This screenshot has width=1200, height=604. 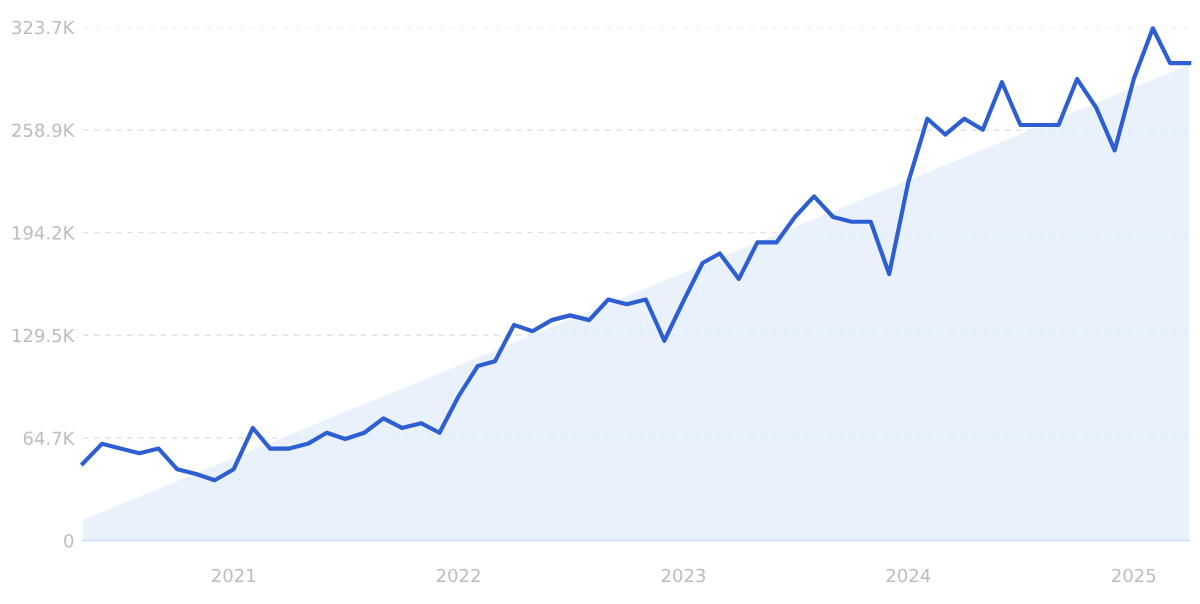 What do you see at coordinates (1134, 575) in the screenshot?
I see `x-tick-label: 2025` at bounding box center [1134, 575].